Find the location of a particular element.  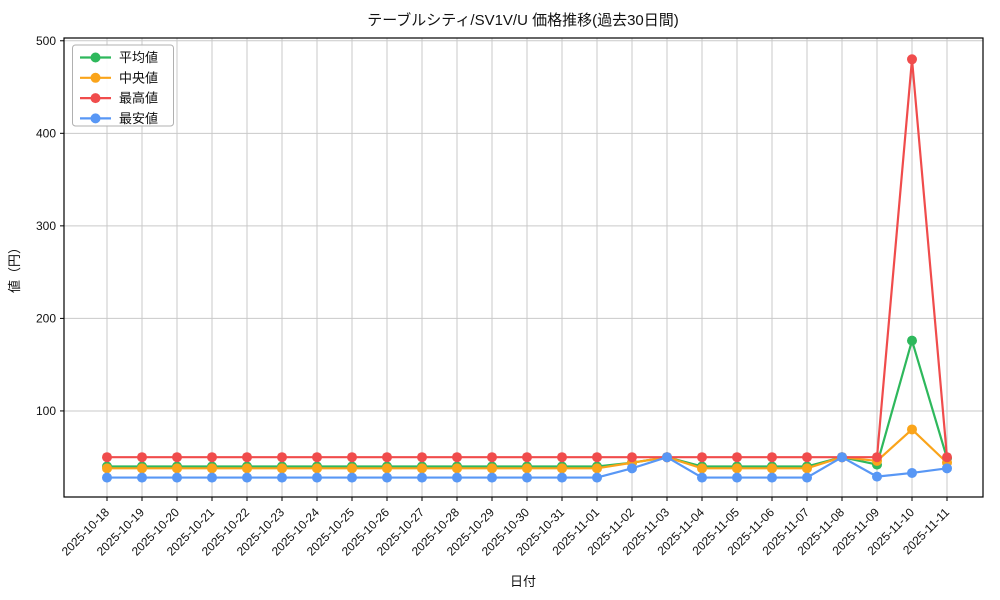

legend-marker-median is located at coordinates (95, 77).